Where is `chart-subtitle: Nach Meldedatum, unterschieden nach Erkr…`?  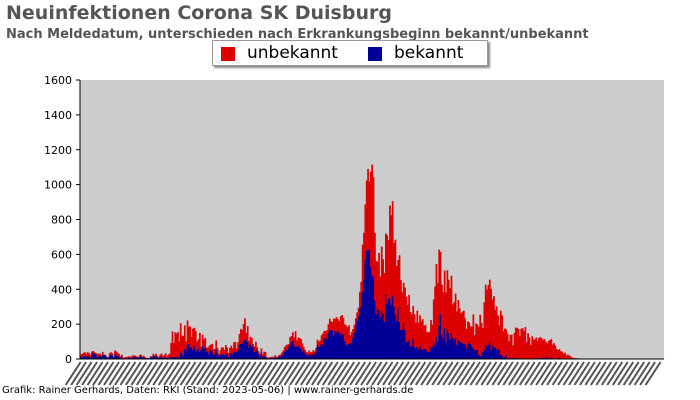 chart-subtitle: Nach Meldedatum, unterschieden nach Erkr… is located at coordinates (297, 34).